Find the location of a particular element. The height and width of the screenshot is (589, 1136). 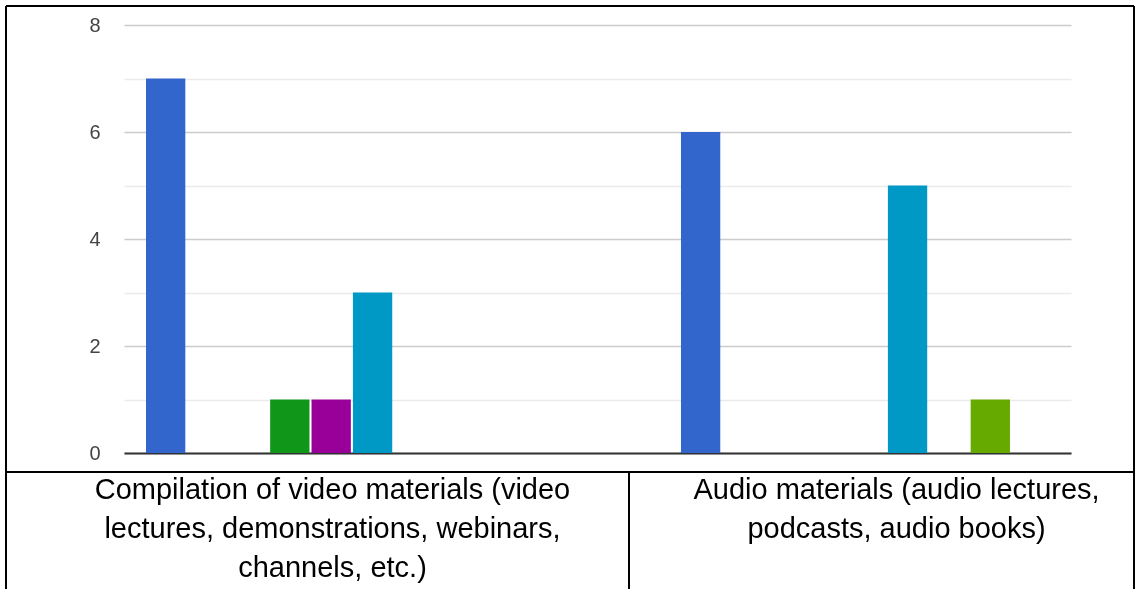

y-tick-label: 2 is located at coordinates (95, 345).